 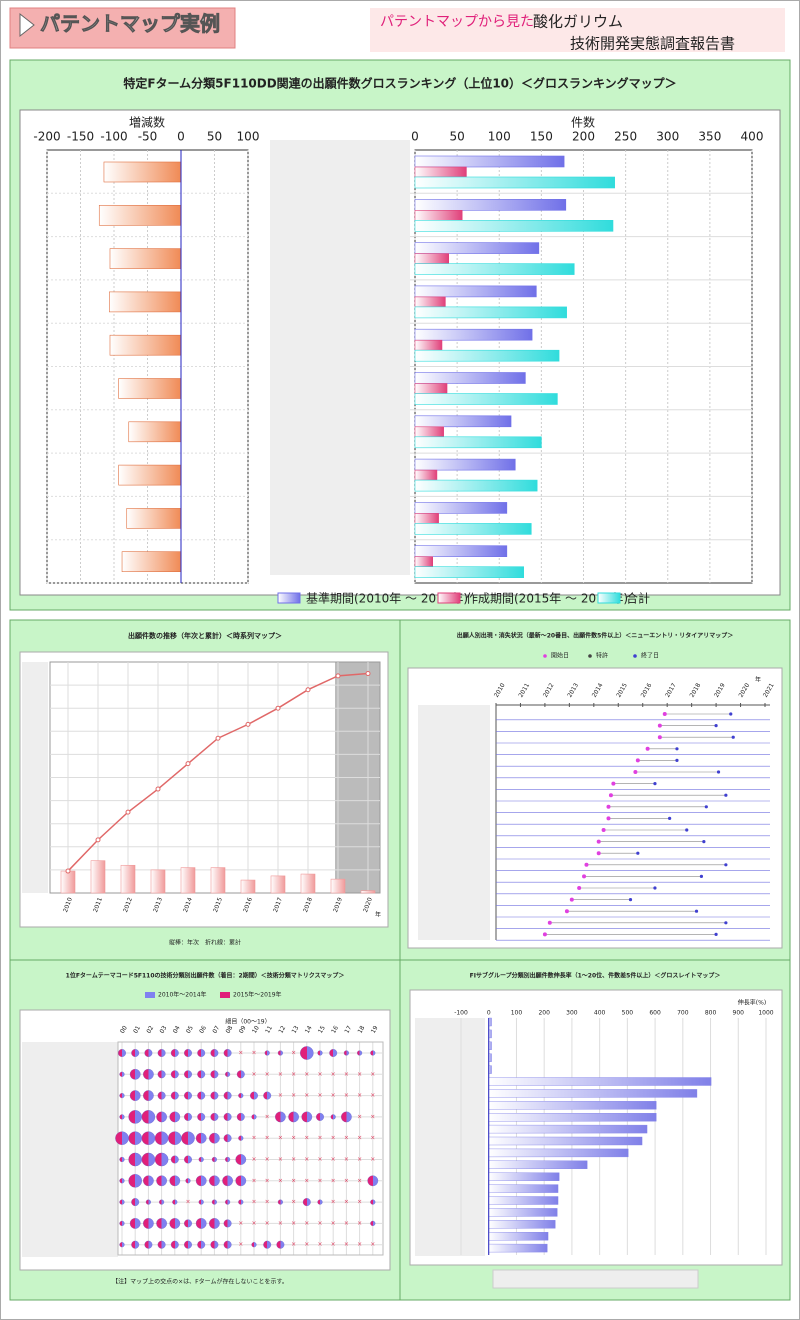 I want to click on legend-label: 開始日, so click(x=560, y=656).